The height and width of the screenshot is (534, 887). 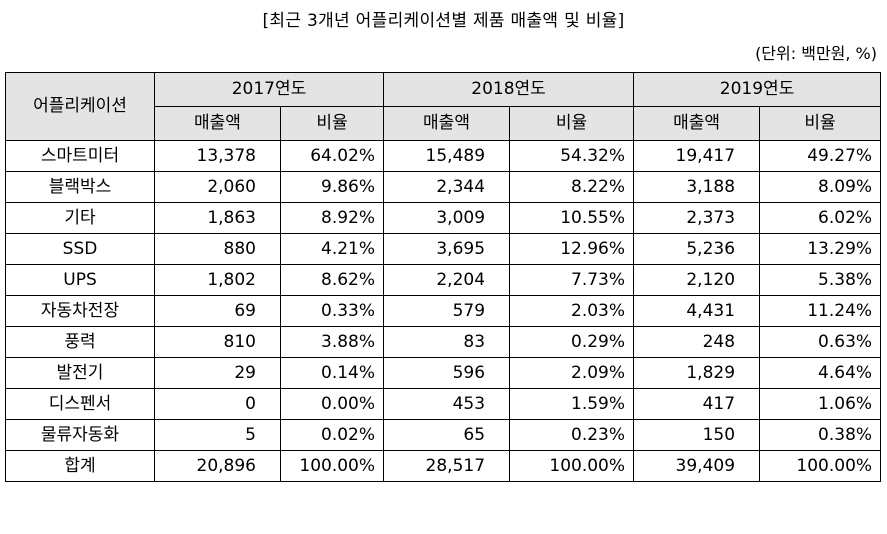 What do you see at coordinates (447, 342) in the screenshot?
I see `sales-cell: 83` at bounding box center [447, 342].